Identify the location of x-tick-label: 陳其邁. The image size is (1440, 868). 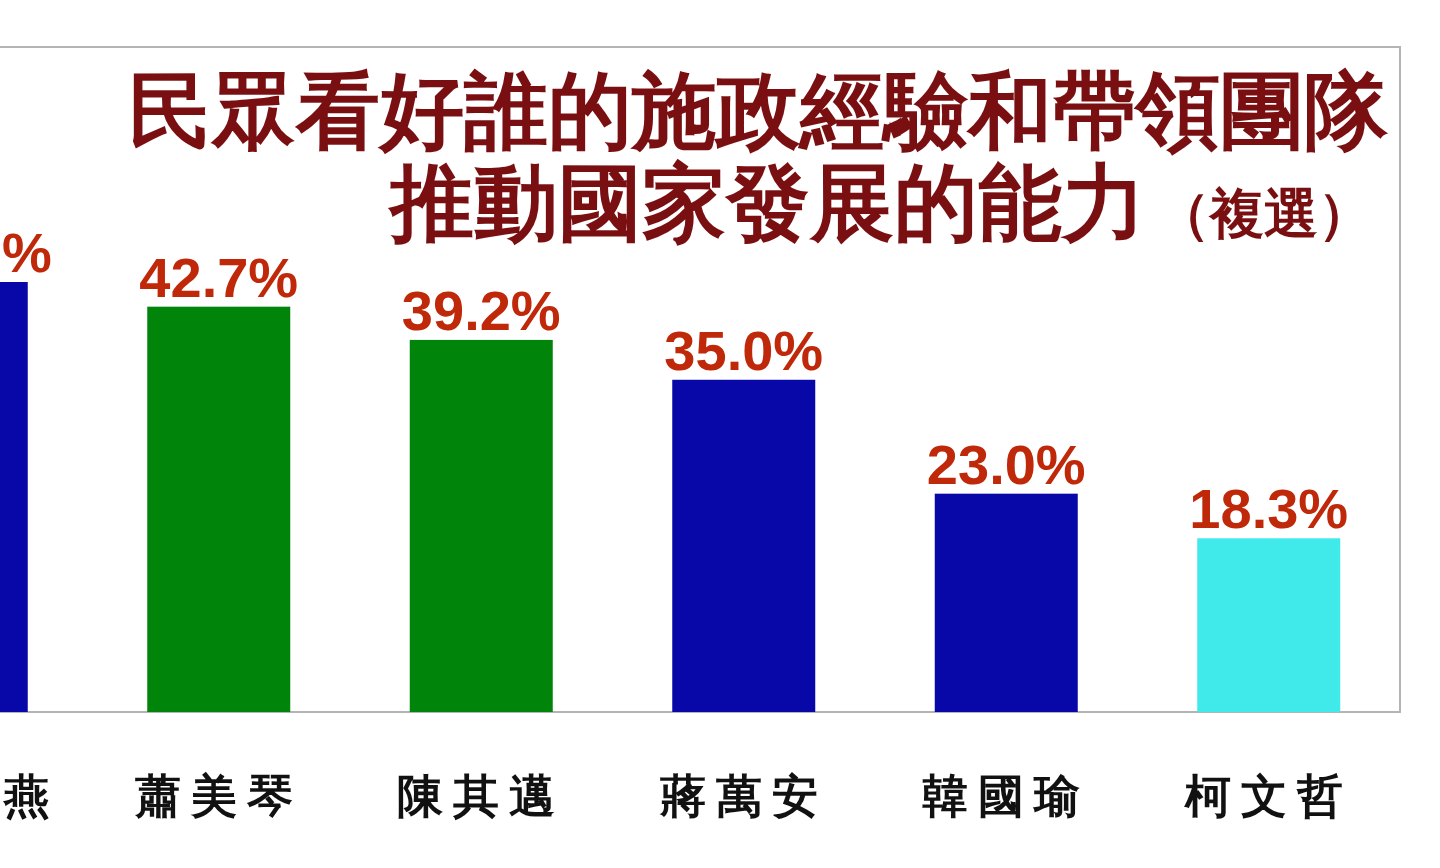
(481, 796).